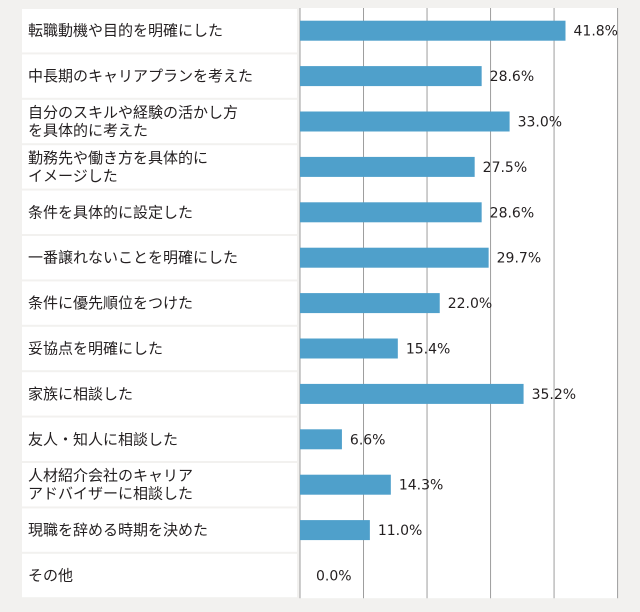 The image size is (640, 612). What do you see at coordinates (80, 394) in the screenshot?
I see `category-label: 家族に相談した` at bounding box center [80, 394].